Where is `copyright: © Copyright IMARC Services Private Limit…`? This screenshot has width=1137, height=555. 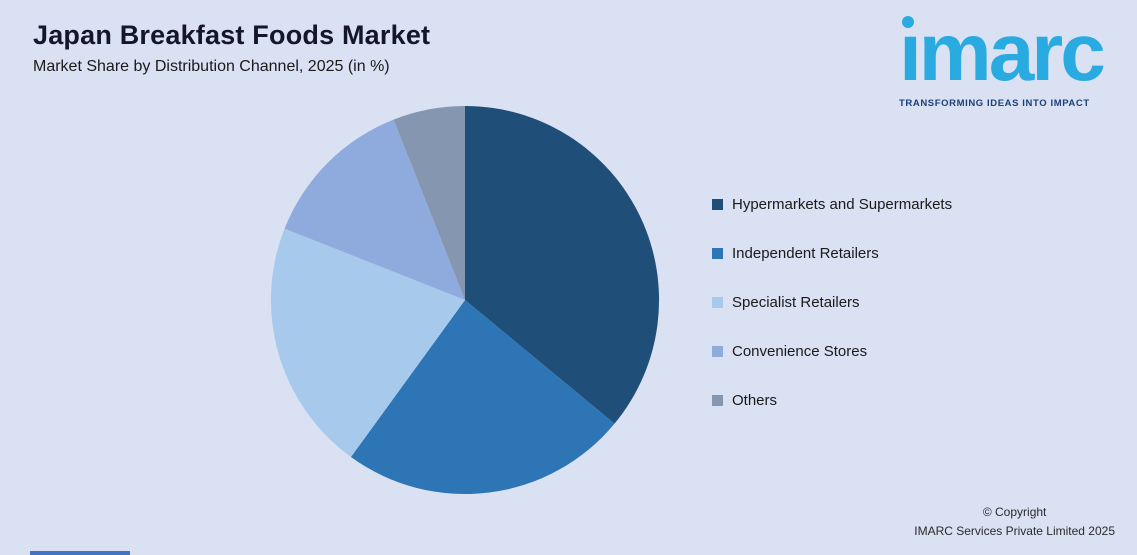
copyright: © Copyright IMARC Services Private Limit… is located at coordinates (1014, 522).